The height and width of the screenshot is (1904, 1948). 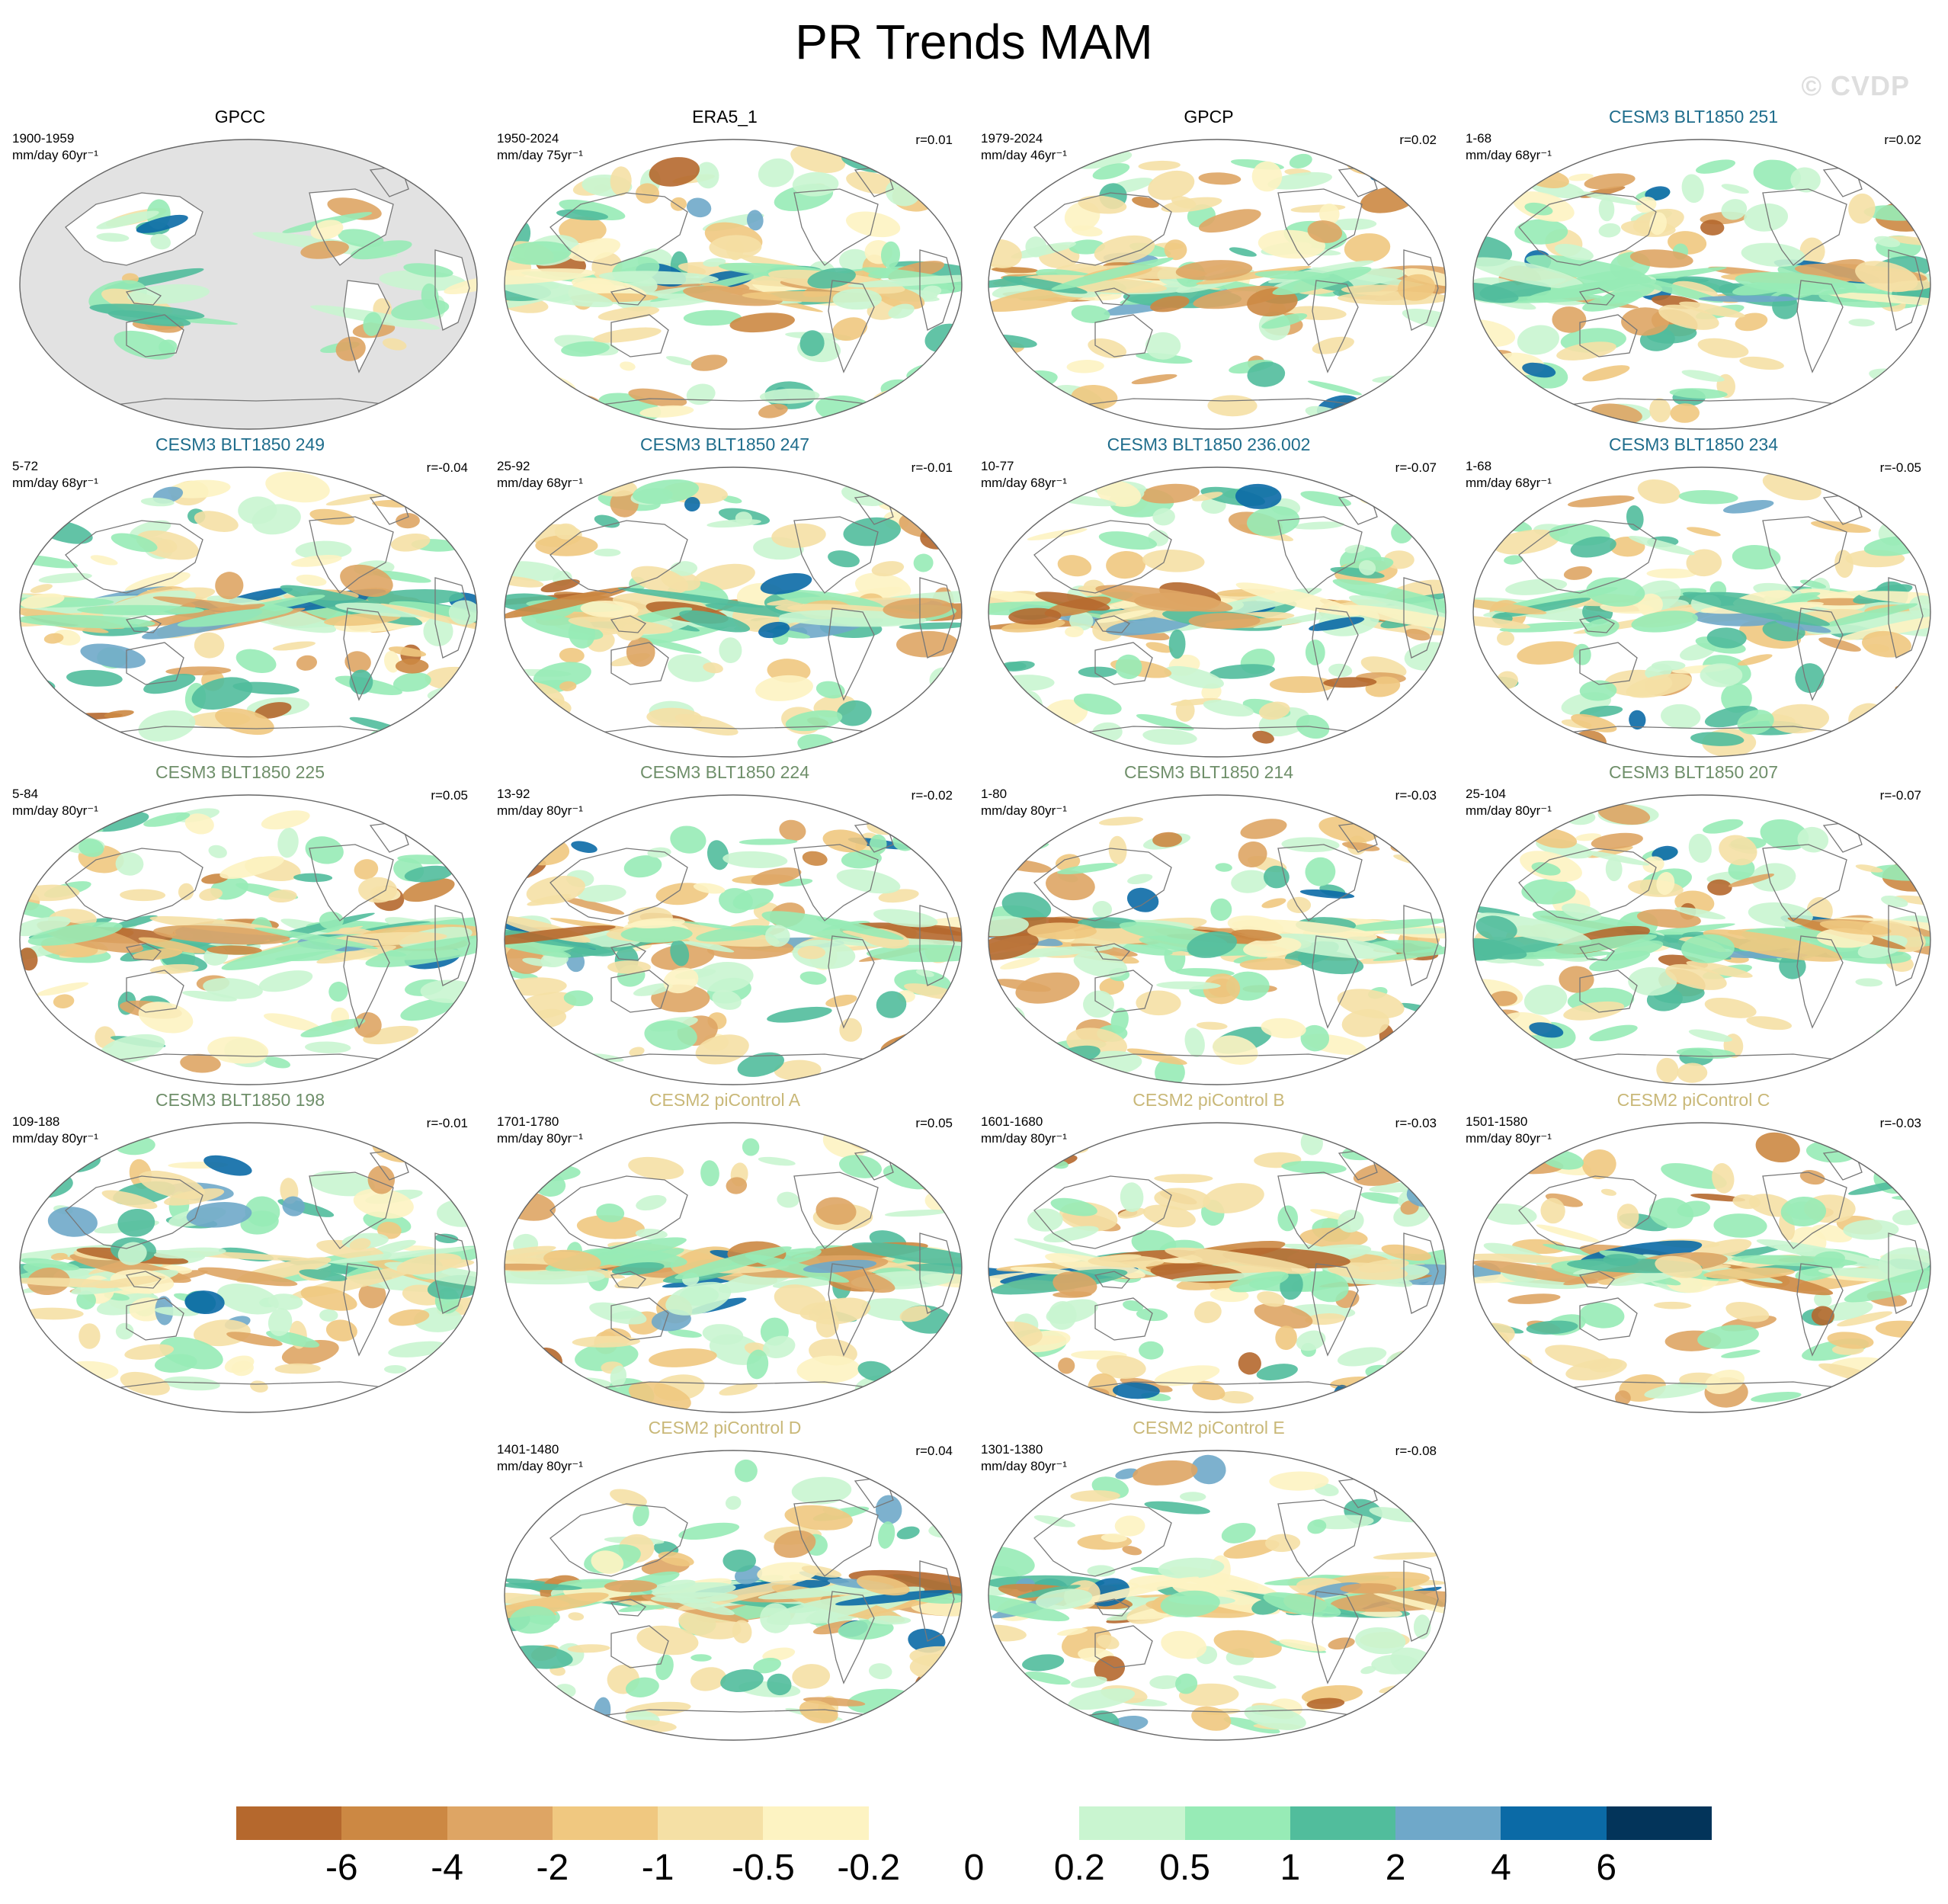 I want to click on panel-units: mm/day 80yr⁻¹, so click(x=1024, y=811).